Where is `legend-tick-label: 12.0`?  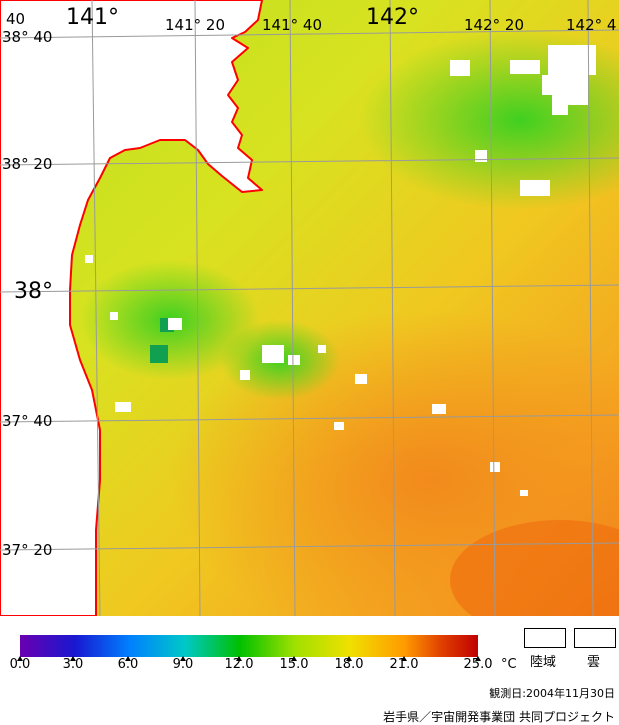 legend-tick-label: 12.0 is located at coordinates (239, 664).